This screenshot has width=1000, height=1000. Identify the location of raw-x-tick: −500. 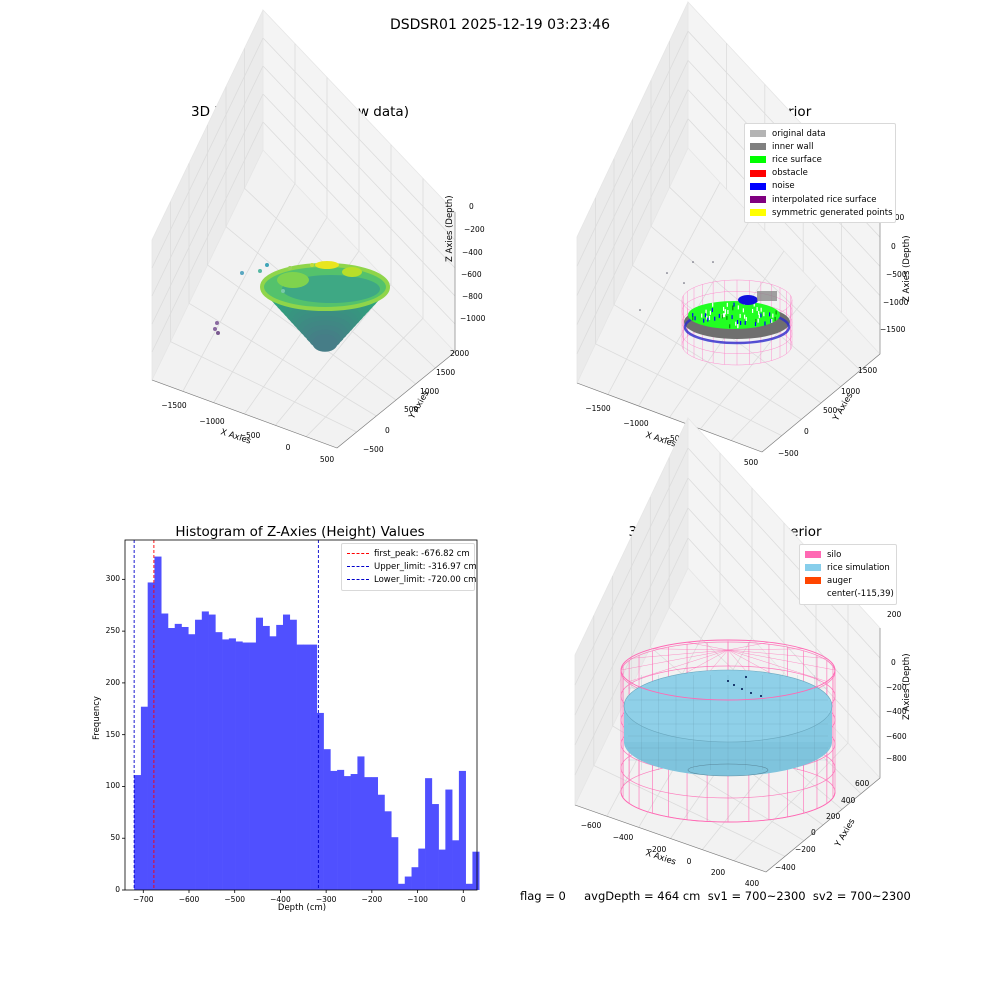
(250, 435).